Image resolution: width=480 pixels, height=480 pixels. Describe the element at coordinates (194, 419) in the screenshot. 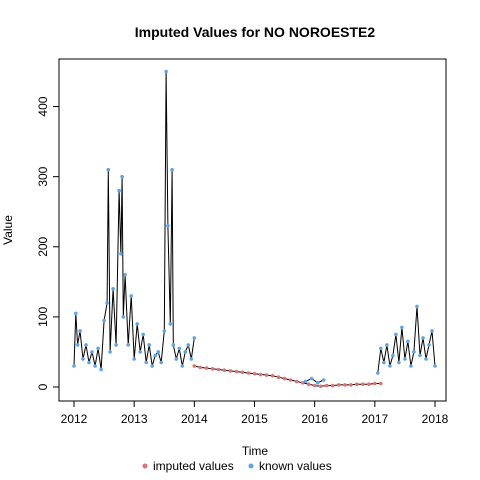

I see `x-tick-label: 2014` at that location.